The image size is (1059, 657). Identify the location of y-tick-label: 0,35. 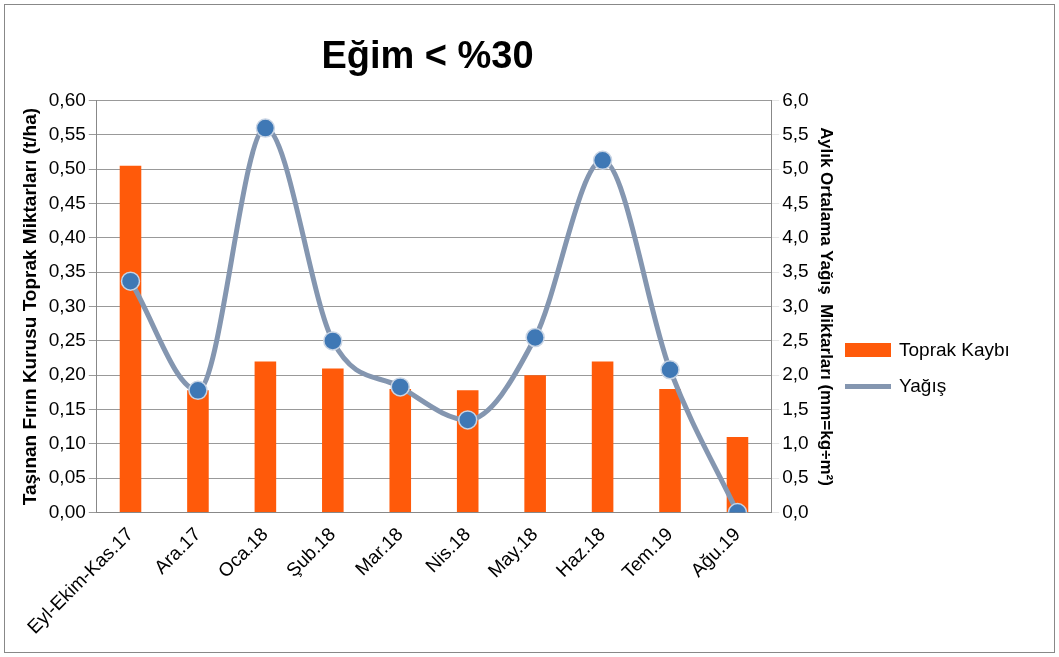
(67, 271).